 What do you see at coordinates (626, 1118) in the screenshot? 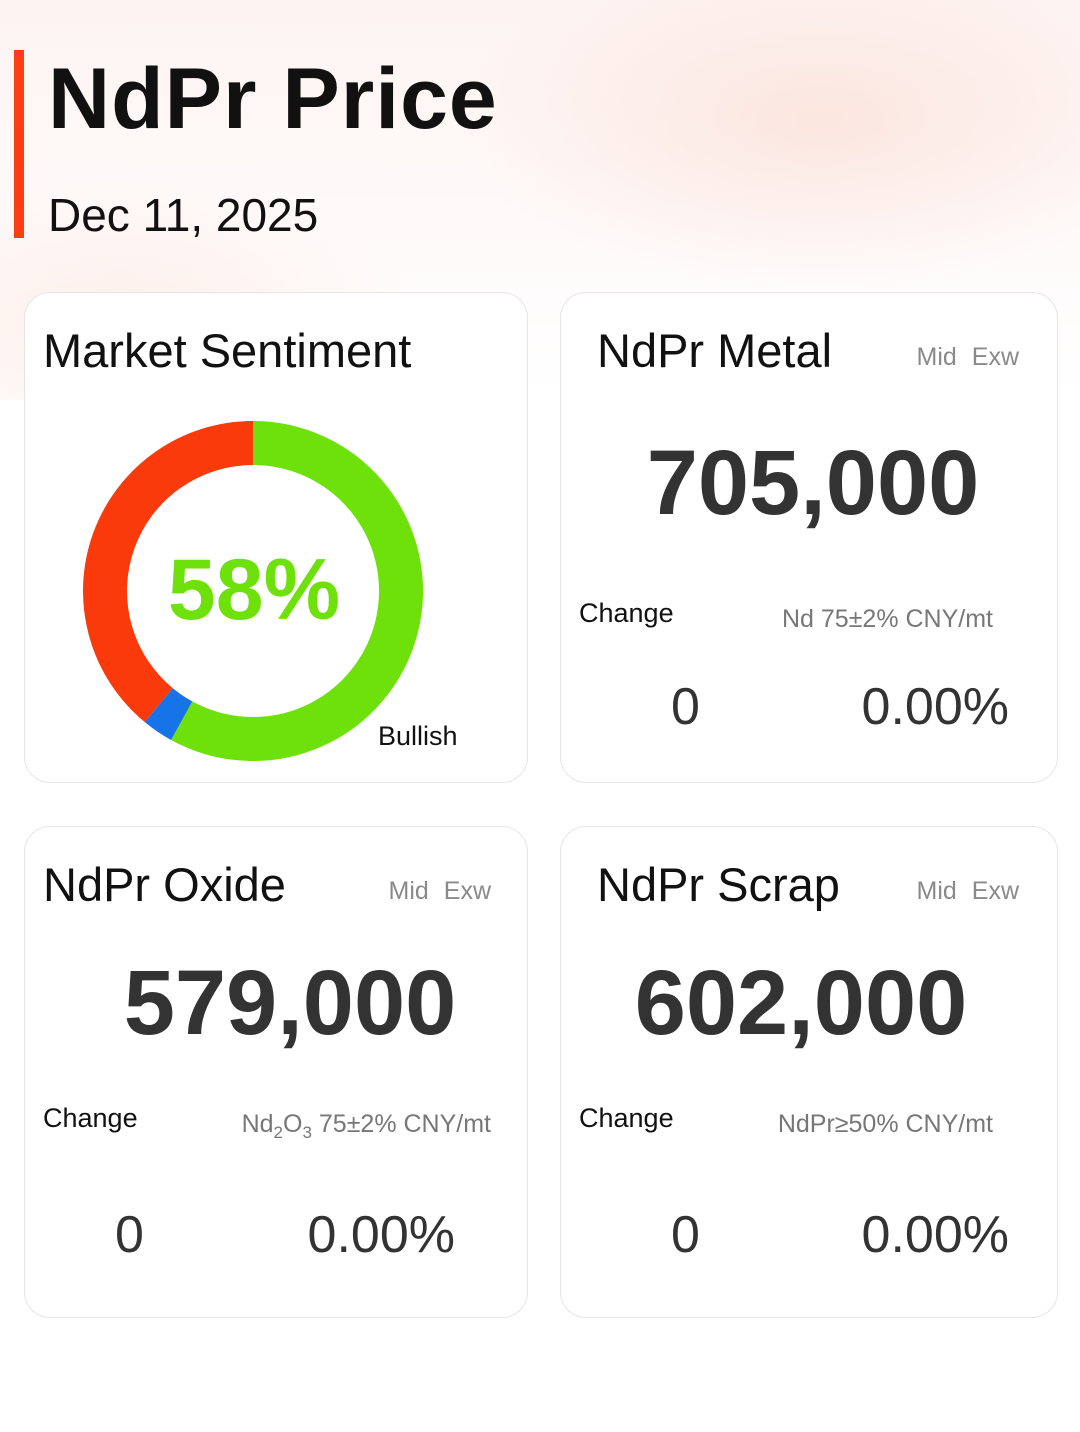
I see `scrap-change-label: Change` at bounding box center [626, 1118].